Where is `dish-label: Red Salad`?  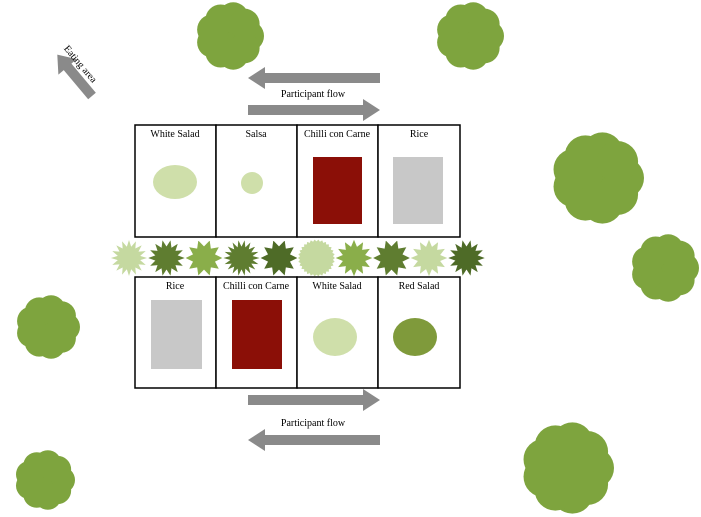 dish-label: Red Salad is located at coordinates (419, 286).